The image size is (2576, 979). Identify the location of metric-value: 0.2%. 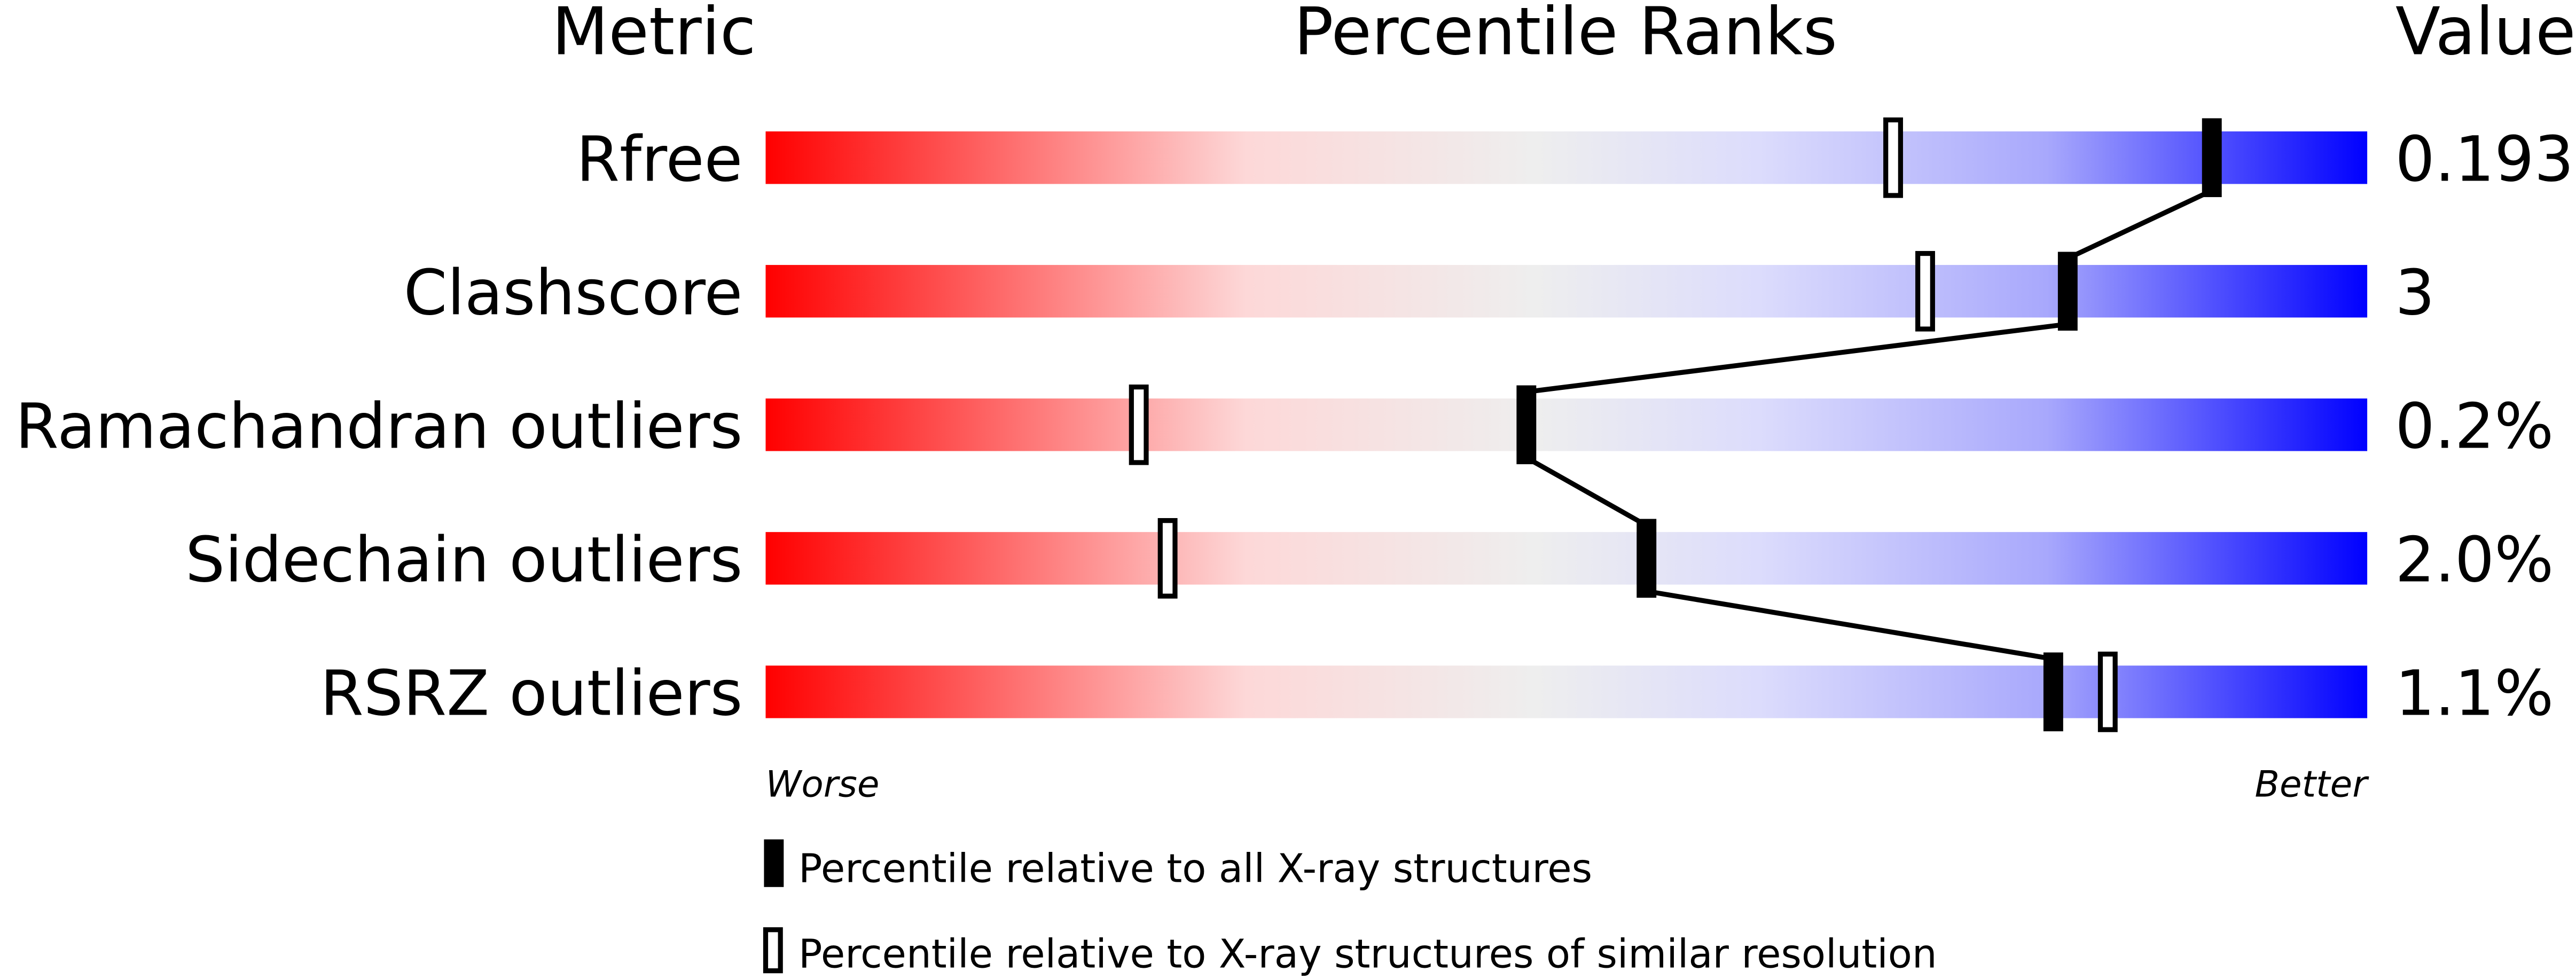
(2474, 426).